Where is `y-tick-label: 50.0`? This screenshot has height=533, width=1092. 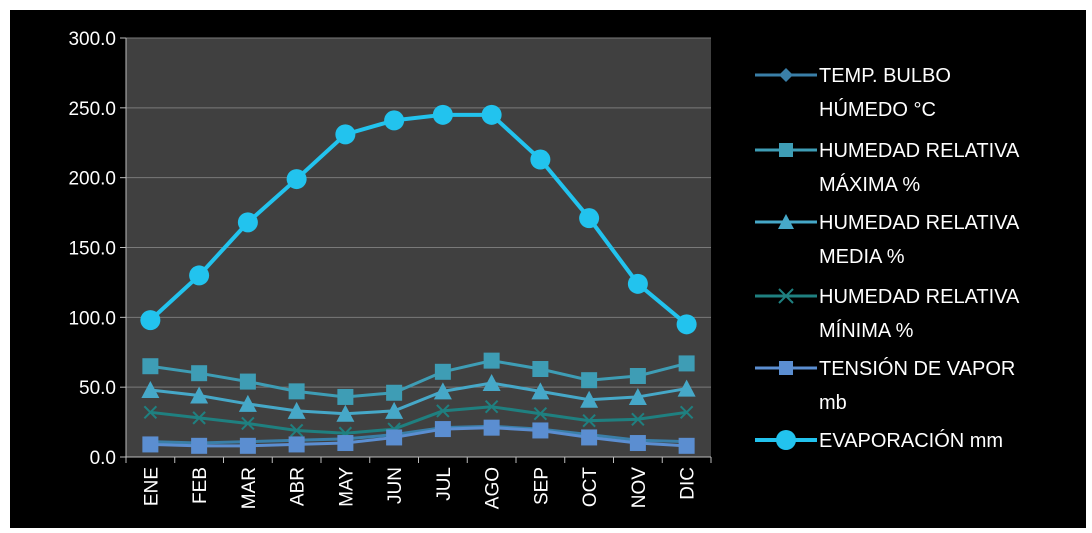
y-tick-label: 50.0 is located at coordinates (97, 388).